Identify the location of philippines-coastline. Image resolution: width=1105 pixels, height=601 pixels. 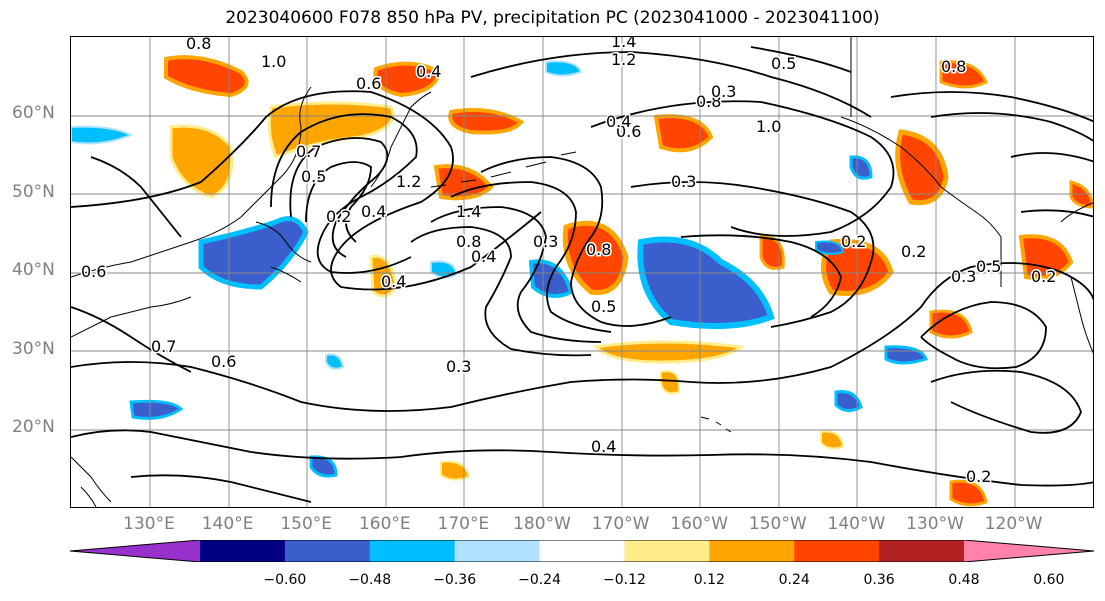
(91, 481).